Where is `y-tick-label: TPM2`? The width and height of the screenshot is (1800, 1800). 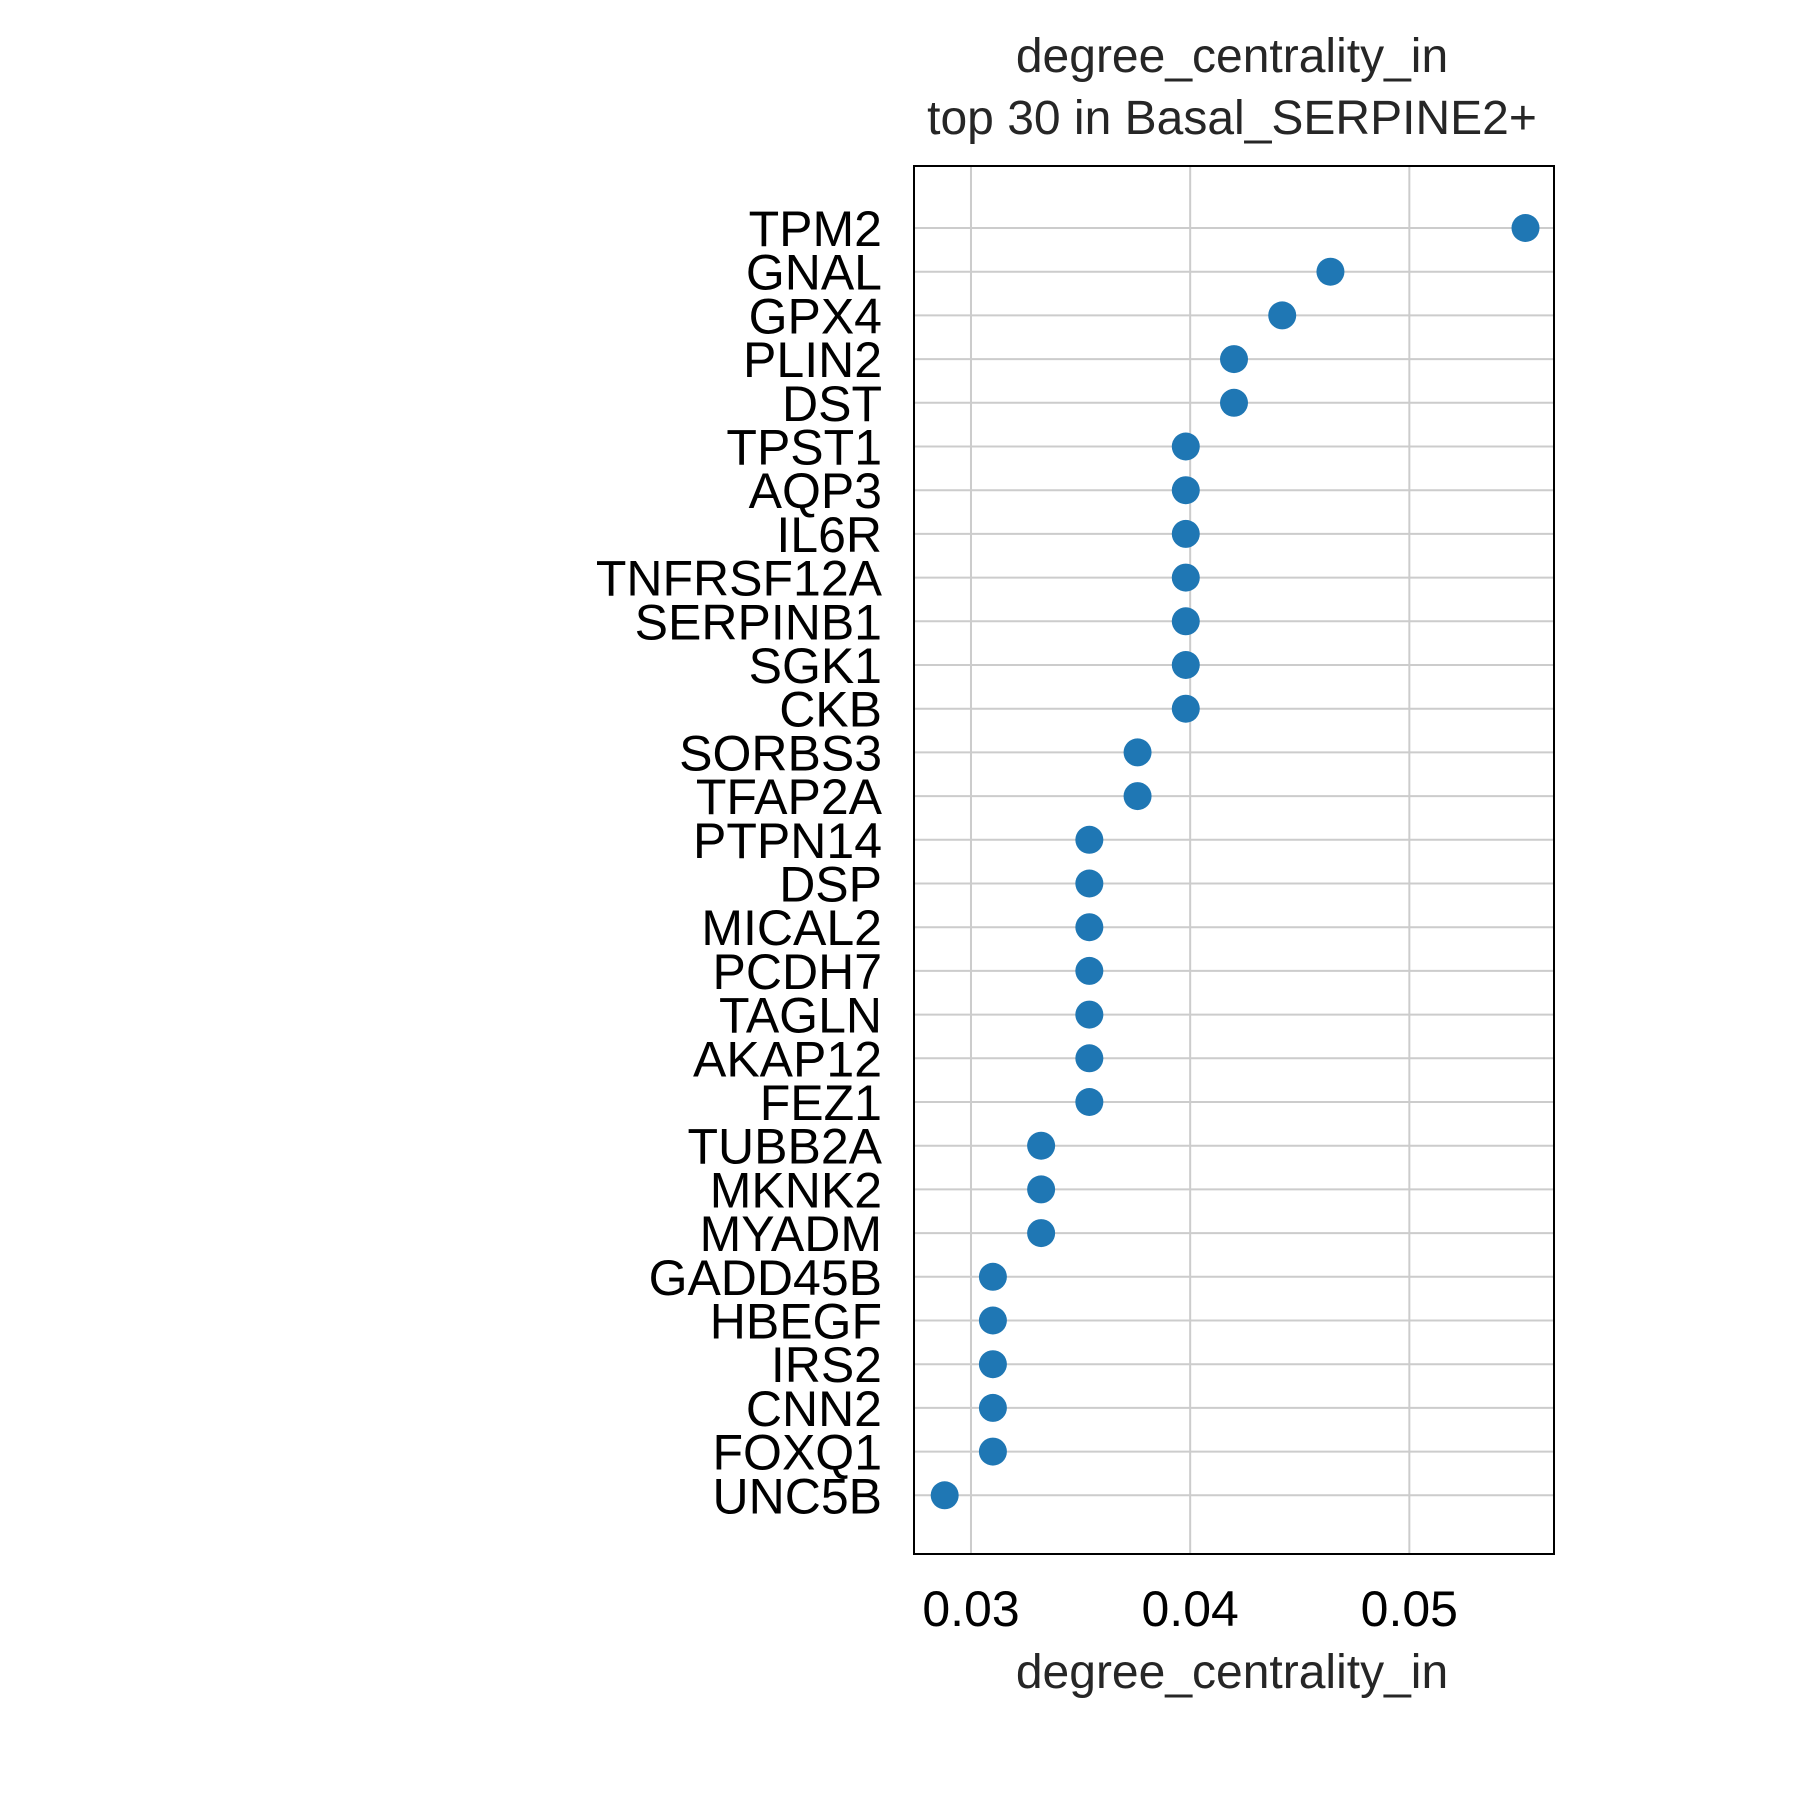
y-tick-label: TPM2 is located at coordinates (815, 229).